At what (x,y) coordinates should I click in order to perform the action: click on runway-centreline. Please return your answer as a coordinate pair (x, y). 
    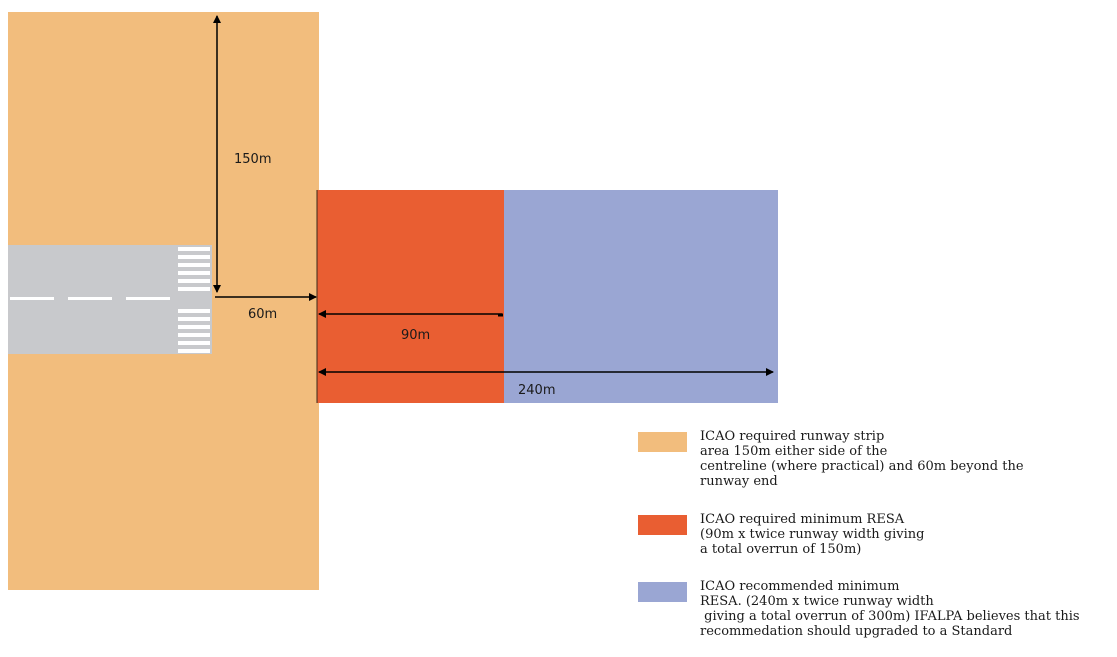
    Looking at the image, I should click on (90, 298).